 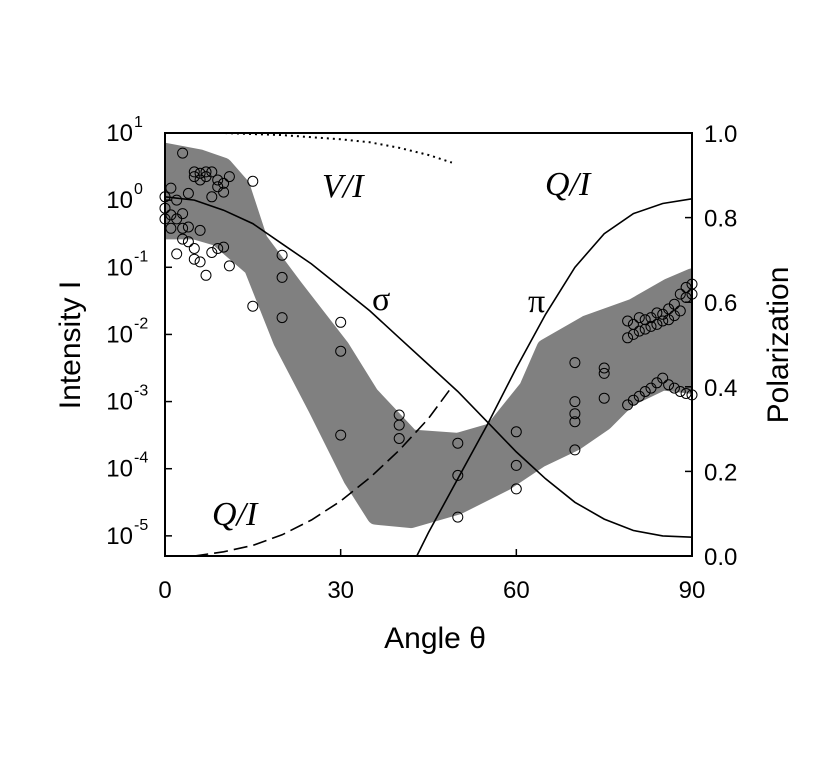 What do you see at coordinates (141, 256) in the screenshot?
I see `y-left-tick-exponent: -1` at bounding box center [141, 256].